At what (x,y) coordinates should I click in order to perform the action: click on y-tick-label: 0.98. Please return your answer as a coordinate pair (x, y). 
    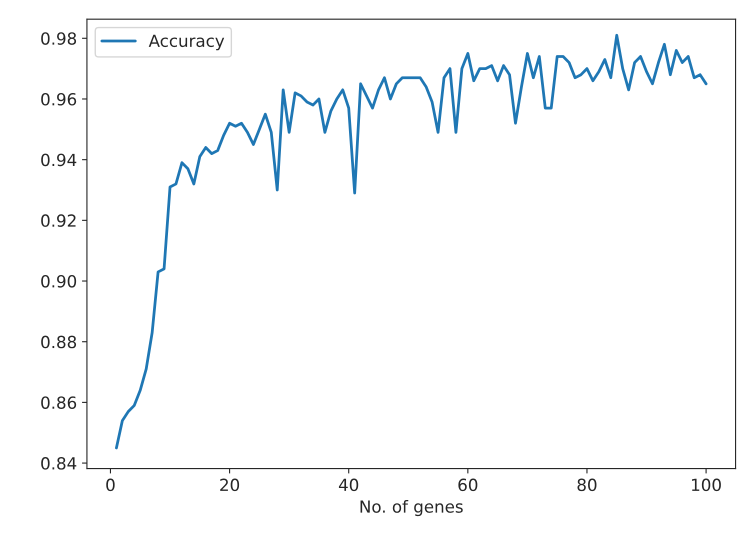
    Looking at the image, I should click on (58, 38).